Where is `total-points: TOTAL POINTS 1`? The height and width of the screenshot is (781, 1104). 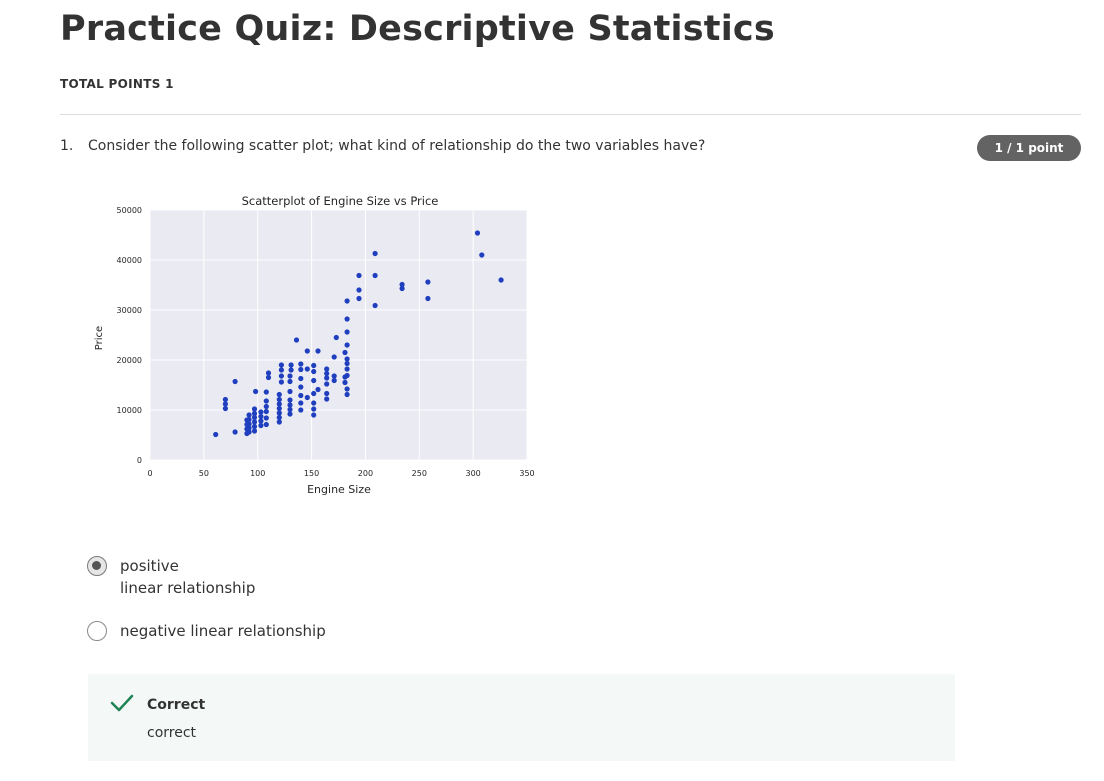 total-points: TOTAL POINTS 1 is located at coordinates (117, 84).